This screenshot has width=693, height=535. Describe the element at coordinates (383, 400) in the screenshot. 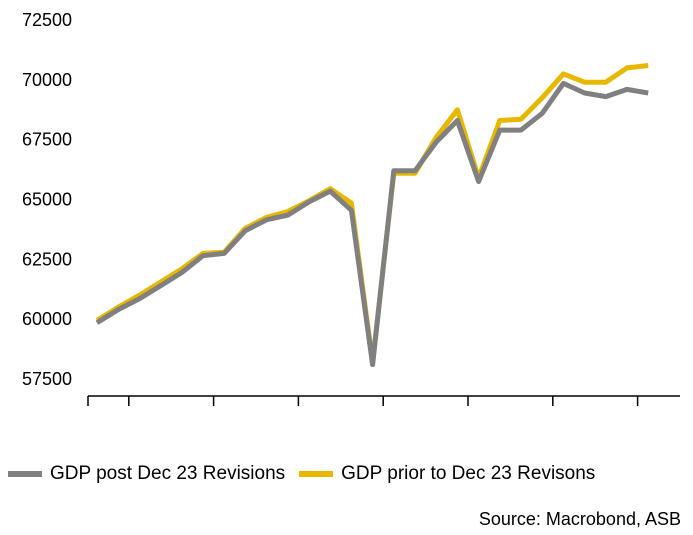

I see `x-axis: 2017201820192020202120222023` at that location.